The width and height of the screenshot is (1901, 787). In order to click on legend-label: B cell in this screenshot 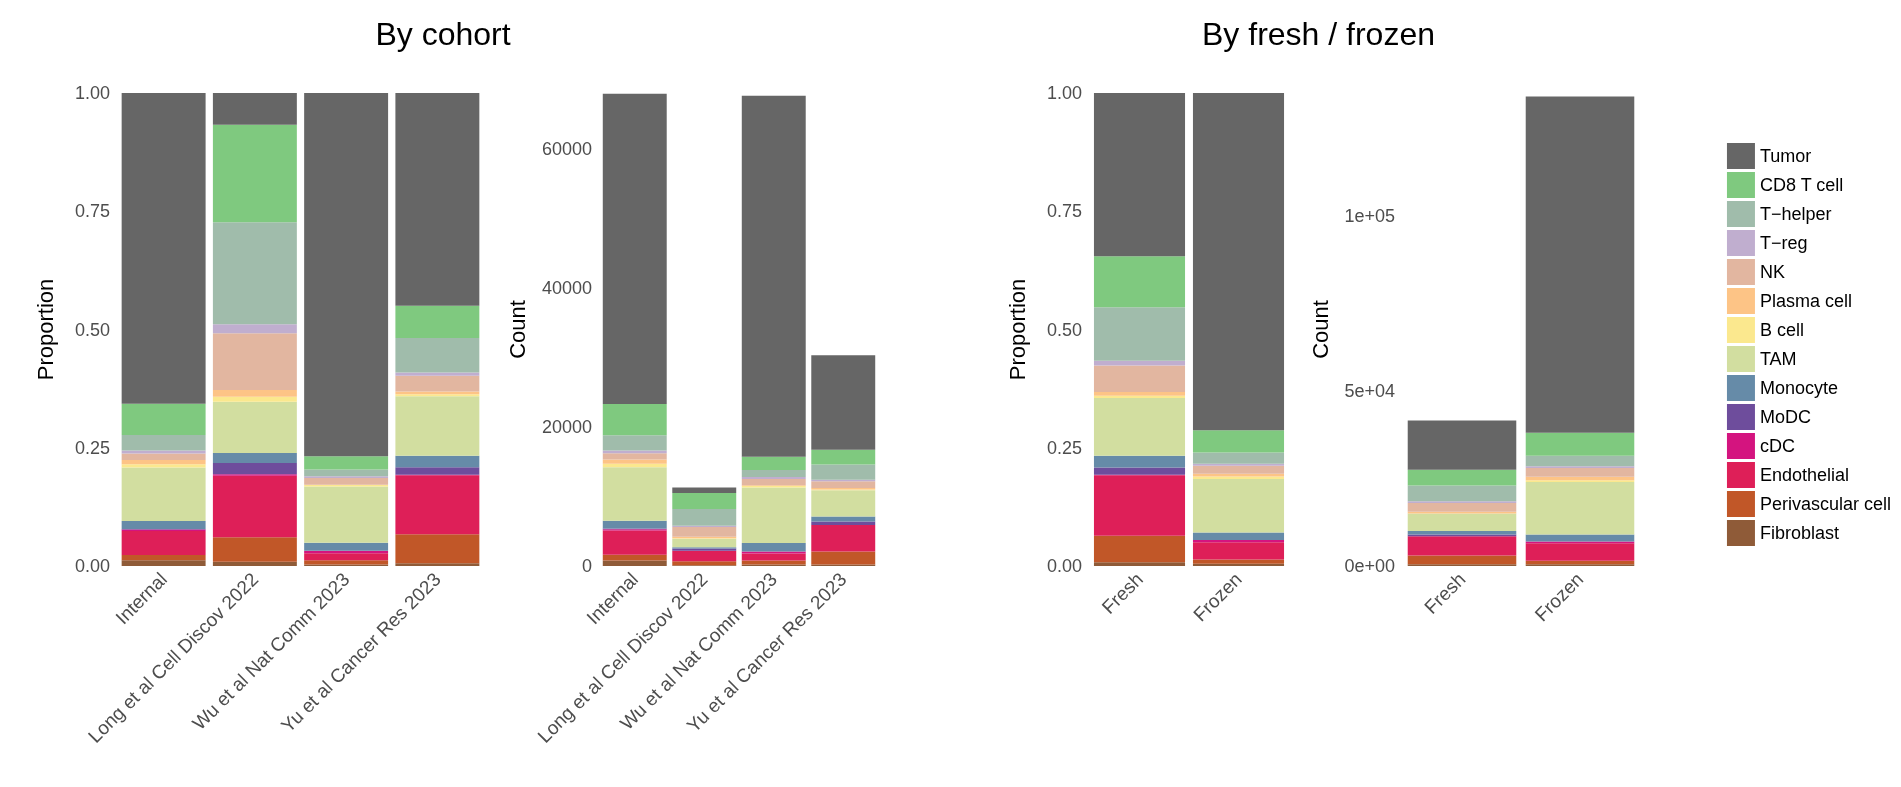, I will do `click(1781, 330)`.